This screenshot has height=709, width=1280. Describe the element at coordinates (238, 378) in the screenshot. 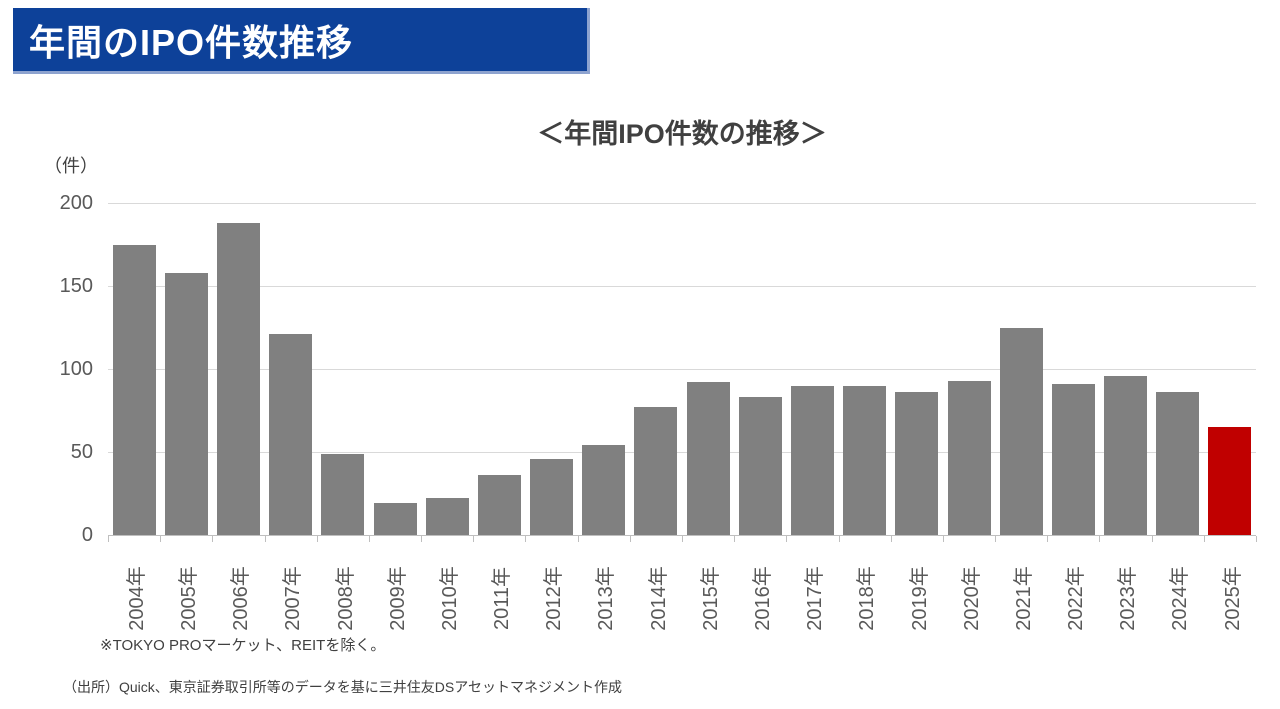

I see `bar-2006` at that location.